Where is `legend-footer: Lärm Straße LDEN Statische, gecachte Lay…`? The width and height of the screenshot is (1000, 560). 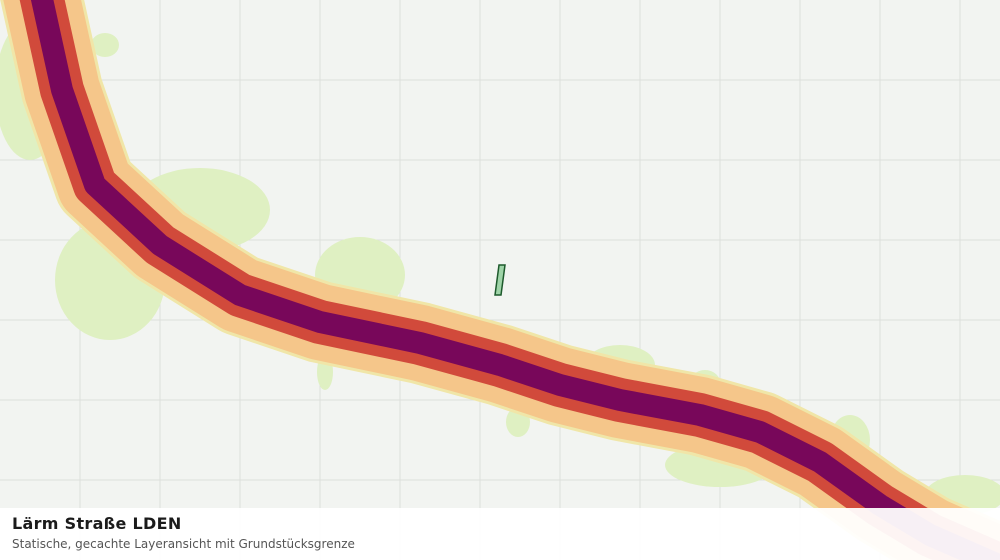
legend-footer: Lärm Straße LDEN Statische, gecachte Lay… is located at coordinates (500, 534).